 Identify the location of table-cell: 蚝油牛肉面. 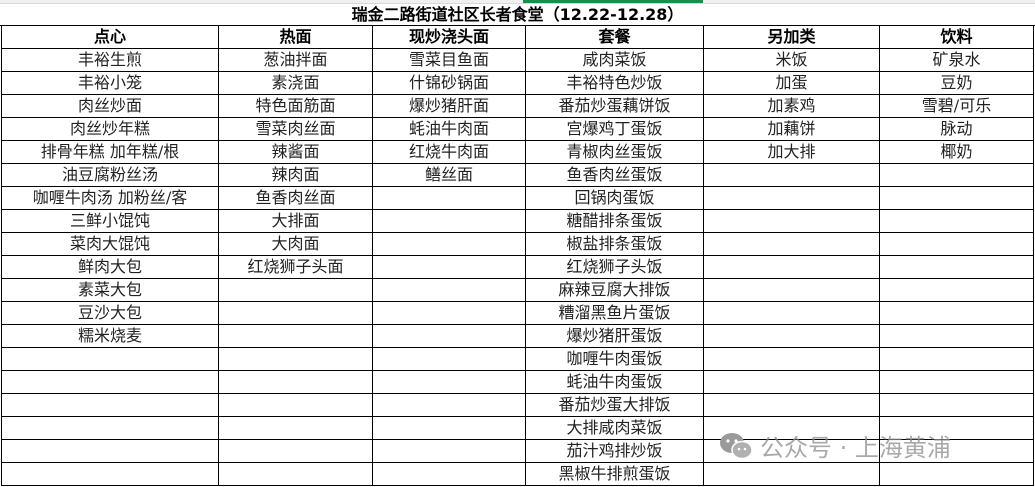
(449, 129).